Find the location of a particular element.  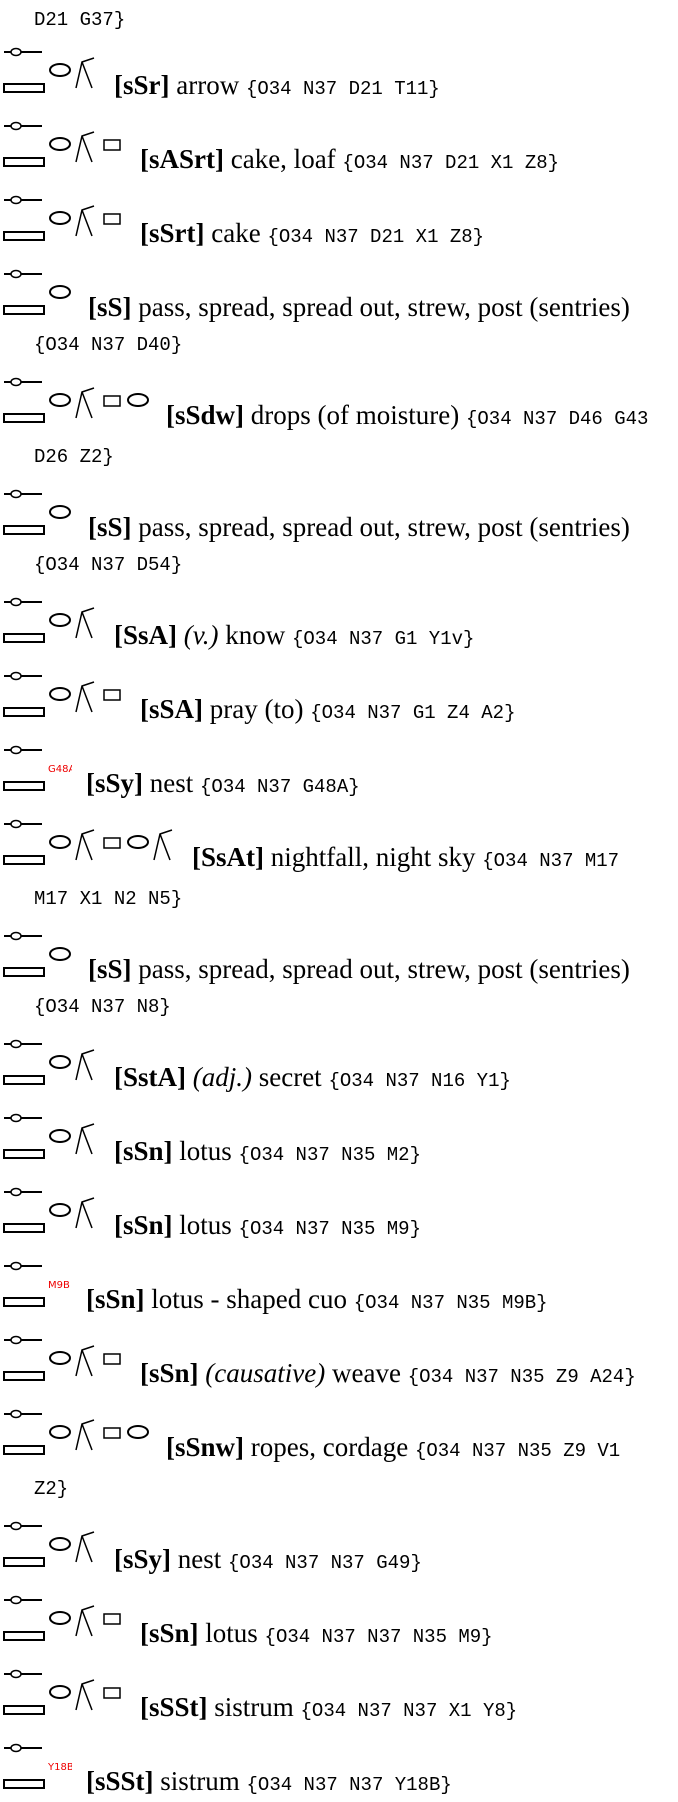

sign-codes: {O34 N37 G1 Z4 A2} is located at coordinates (413, 713).